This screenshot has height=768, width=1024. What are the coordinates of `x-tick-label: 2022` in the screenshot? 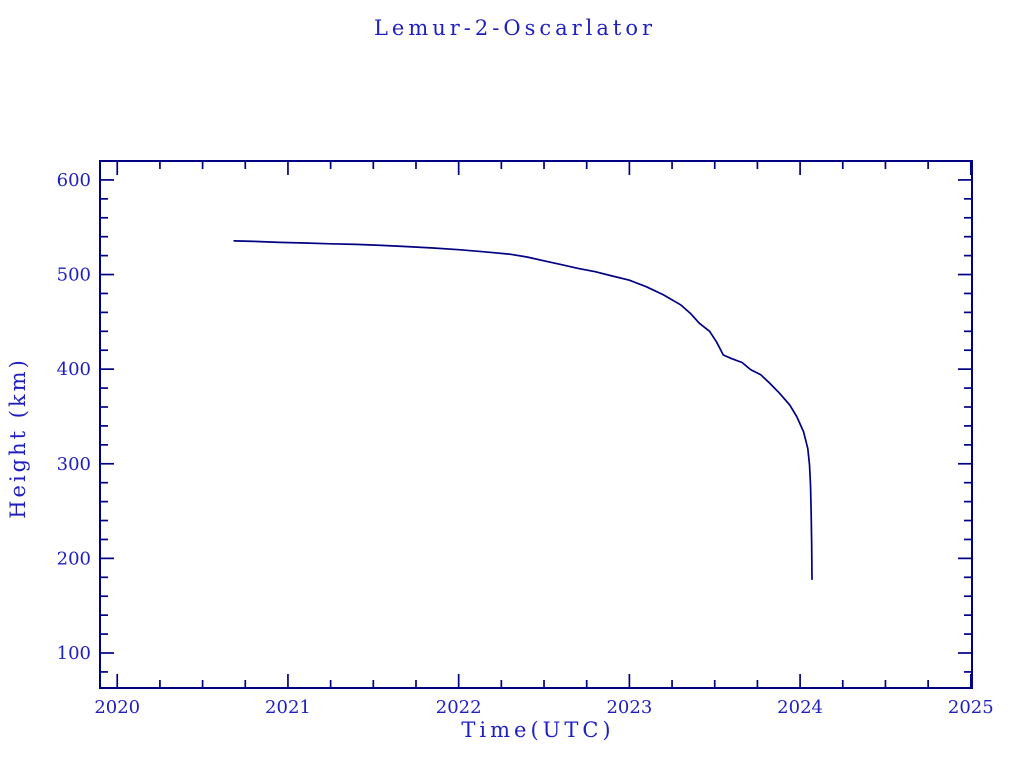 It's located at (459, 707).